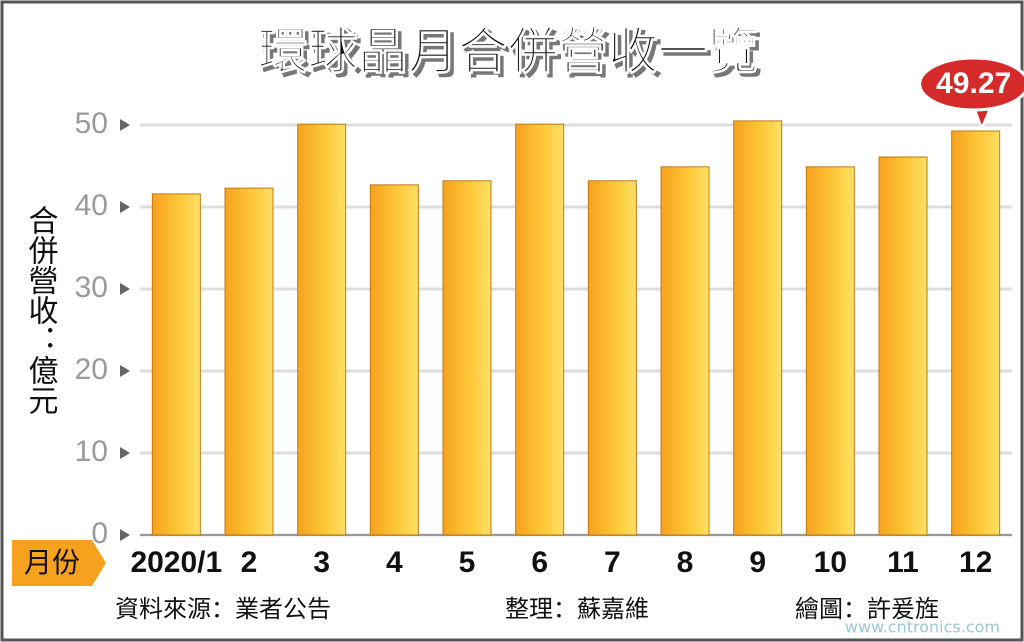  I want to click on x-tick-label: 11, so click(903, 562).